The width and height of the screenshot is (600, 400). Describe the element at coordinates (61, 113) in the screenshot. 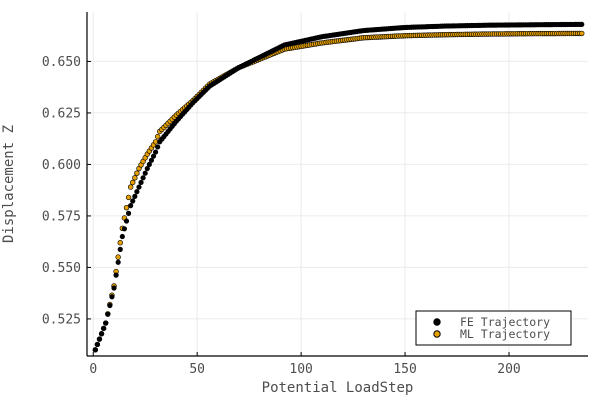

I see `y-tick-label: 0.625` at that location.